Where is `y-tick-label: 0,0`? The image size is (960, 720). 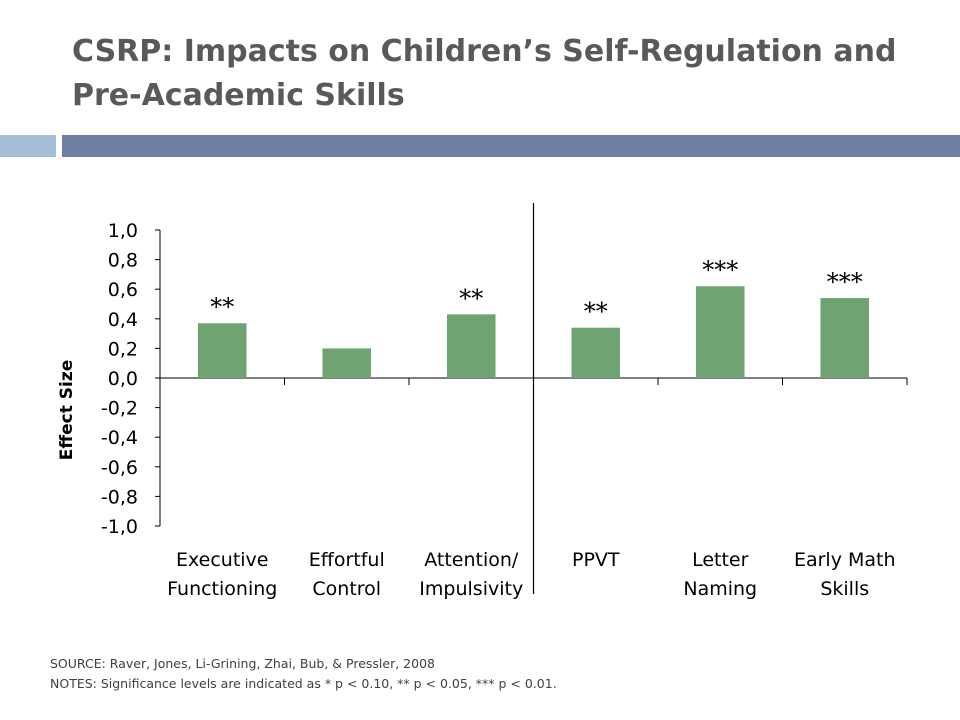
y-tick-label: 0,0 is located at coordinates (123, 379).